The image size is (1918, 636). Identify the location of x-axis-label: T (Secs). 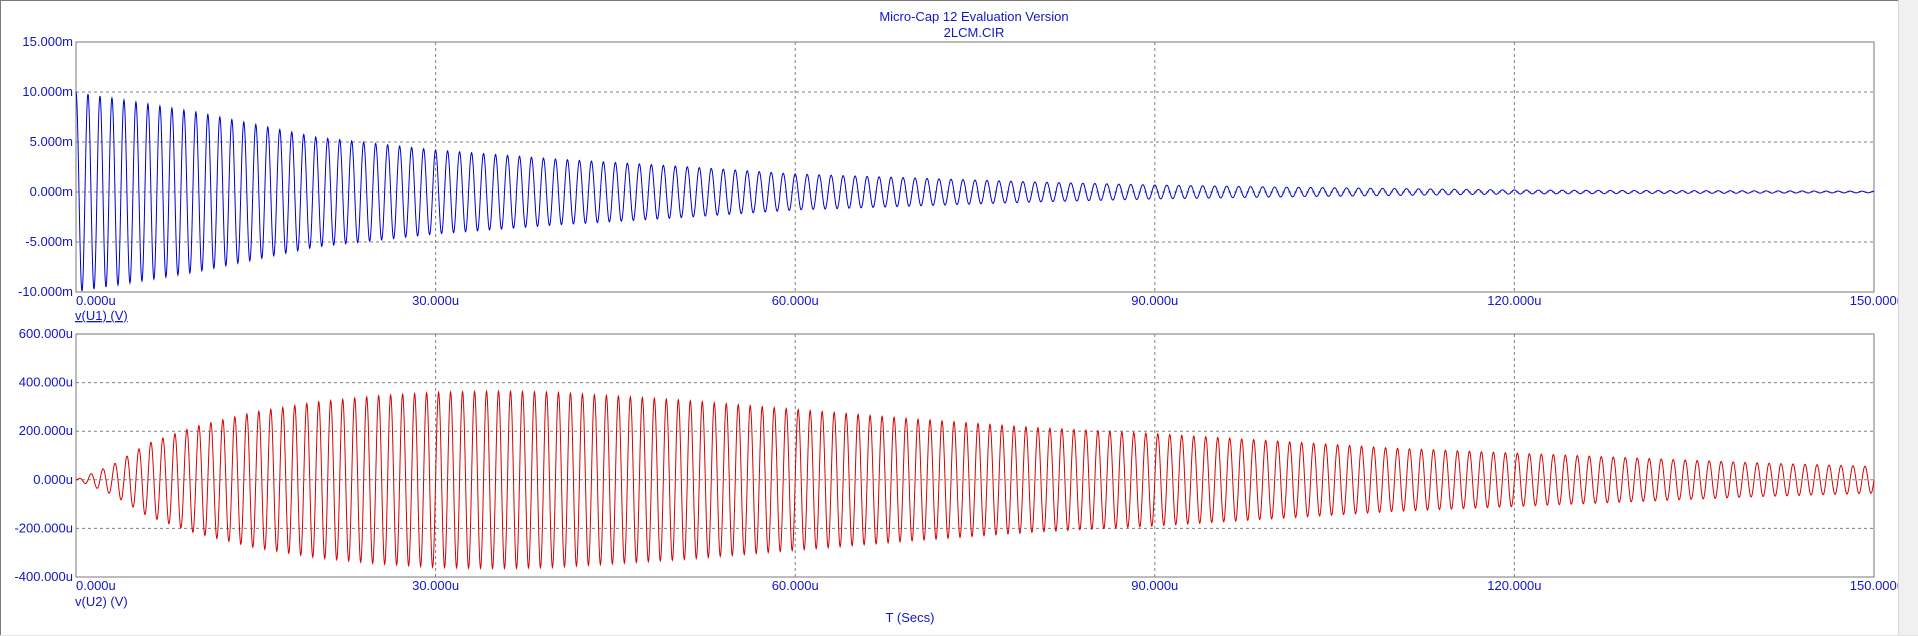
(910, 617).